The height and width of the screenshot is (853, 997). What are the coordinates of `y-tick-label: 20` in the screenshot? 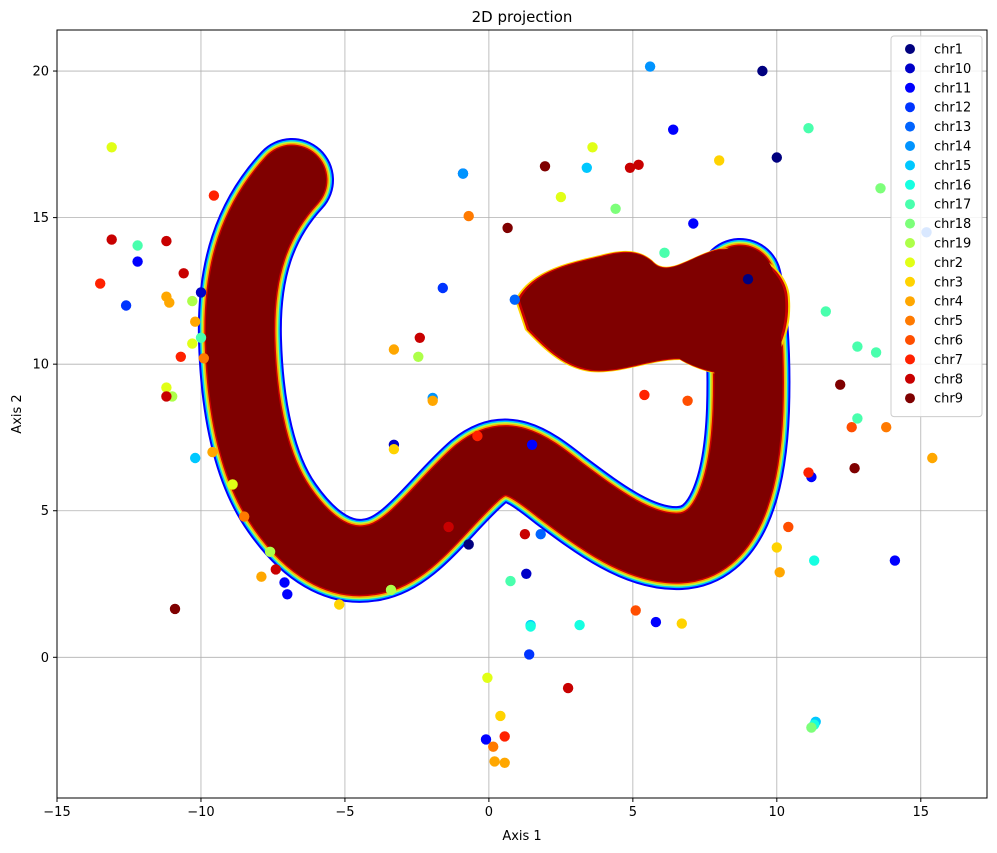 It's located at (40, 72).